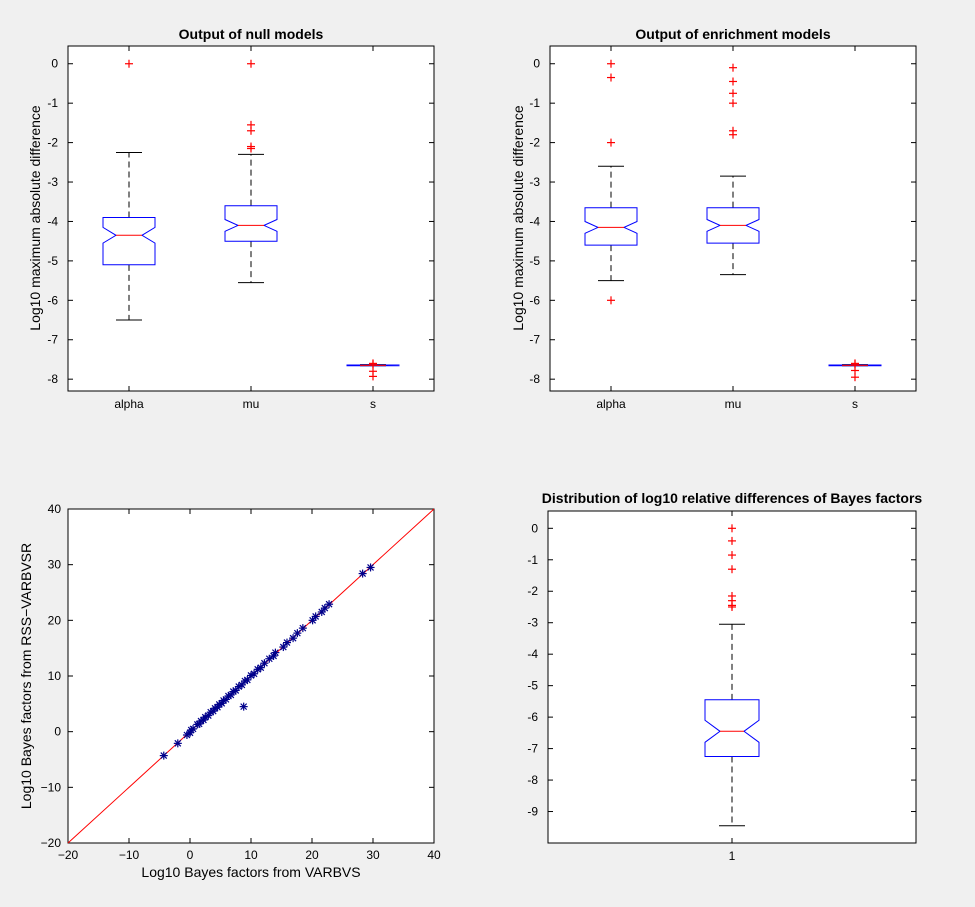 The image size is (975, 907). Describe the element at coordinates (55, 676) in the screenshot. I see `y-tick-label: 10` at that location.